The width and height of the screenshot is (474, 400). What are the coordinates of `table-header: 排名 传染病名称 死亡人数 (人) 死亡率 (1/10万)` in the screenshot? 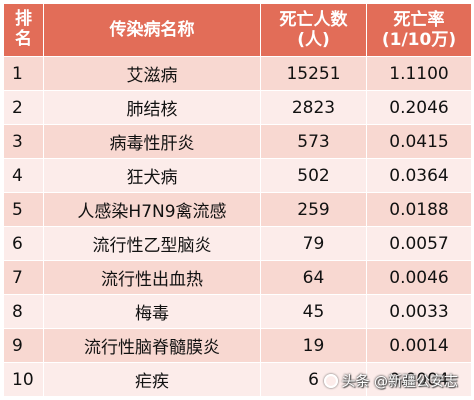 It's located at (237, 30).